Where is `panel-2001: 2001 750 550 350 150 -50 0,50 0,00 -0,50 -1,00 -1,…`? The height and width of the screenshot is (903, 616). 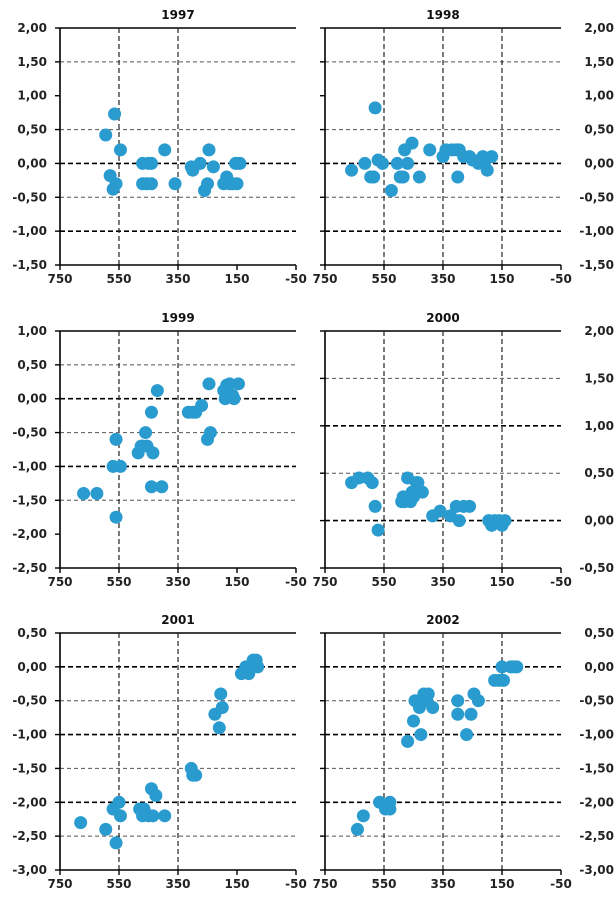 panel-2001: 2001 750 550 350 150 -50 0,50 0,00 -0,50 -1,00 -1,… is located at coordinates (159, 752).